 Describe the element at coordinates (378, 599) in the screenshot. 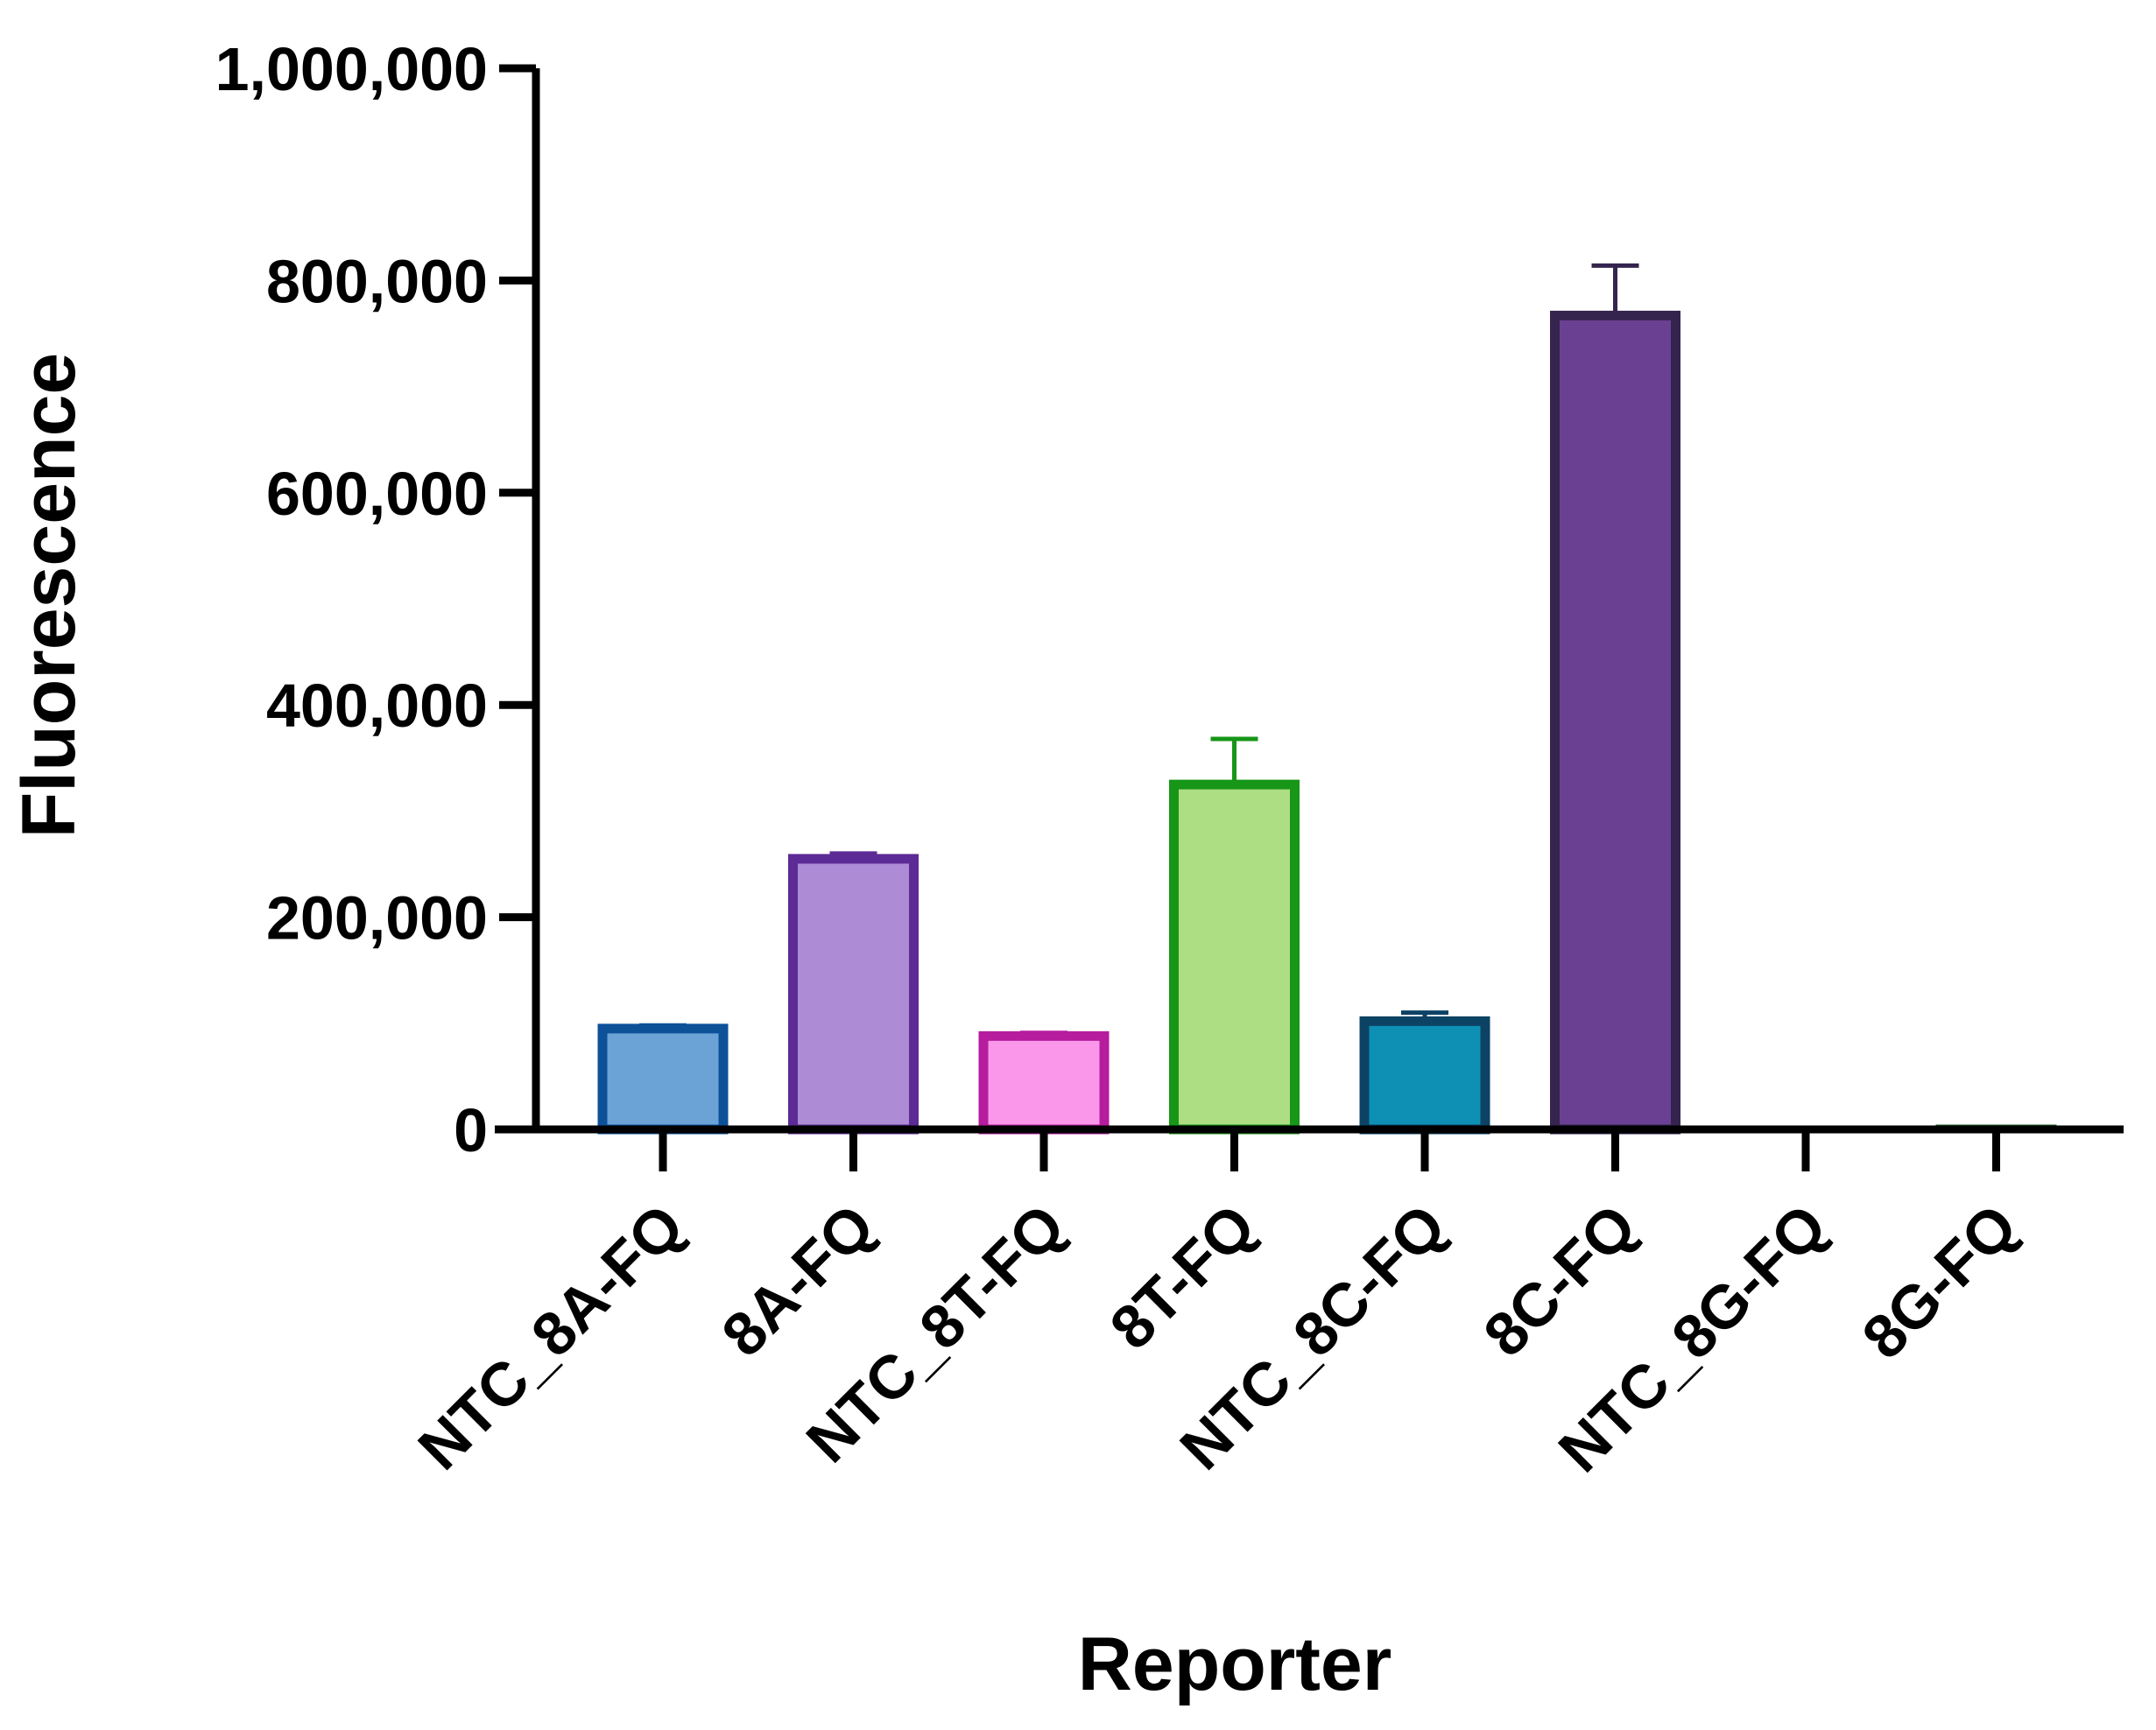

I see `y-axis: 0 200,000 400,000 600,000 800,000 1,000,000` at that location.